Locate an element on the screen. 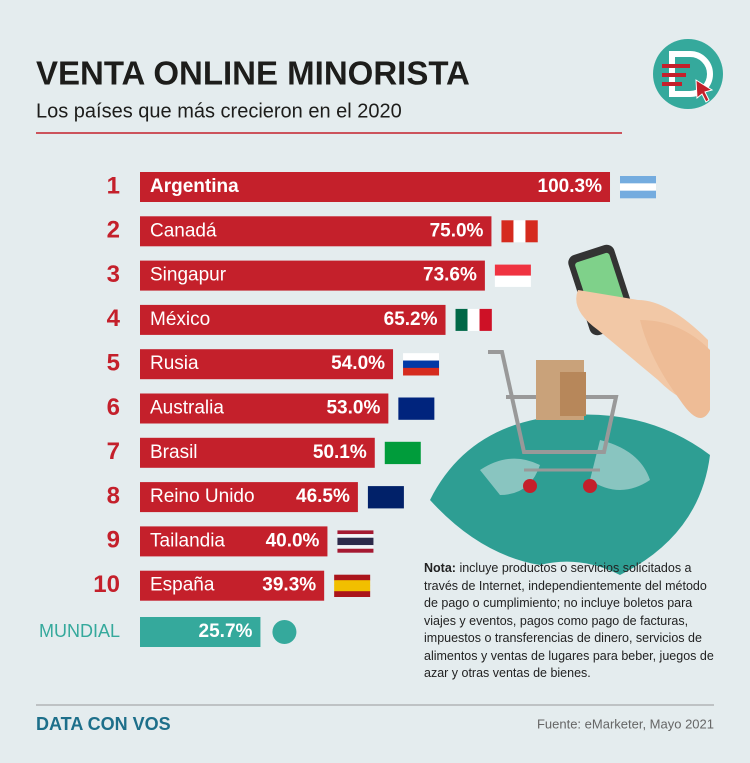 The width and height of the screenshot is (750, 763). category-label: Argentina is located at coordinates (194, 186).